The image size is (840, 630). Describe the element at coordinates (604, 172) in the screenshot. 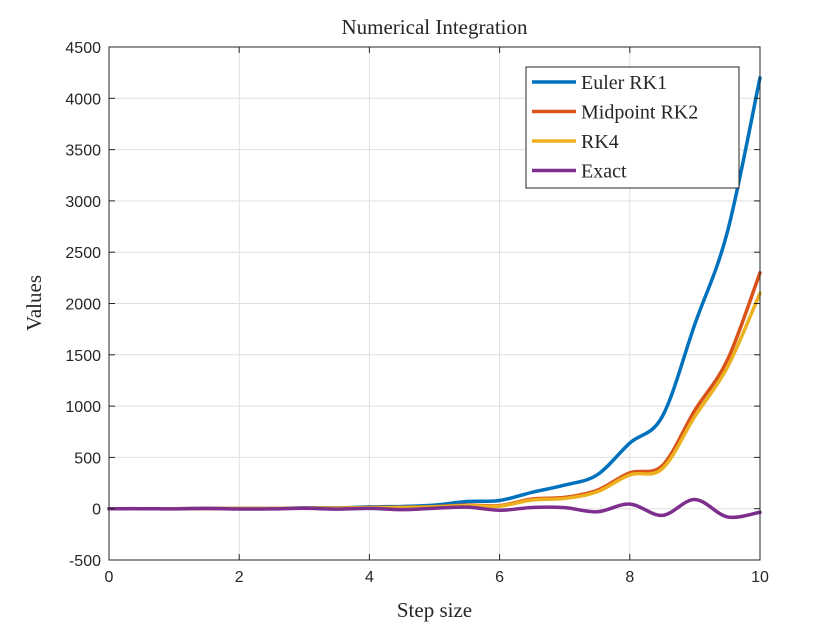

I see `legend-label: Exact` at that location.